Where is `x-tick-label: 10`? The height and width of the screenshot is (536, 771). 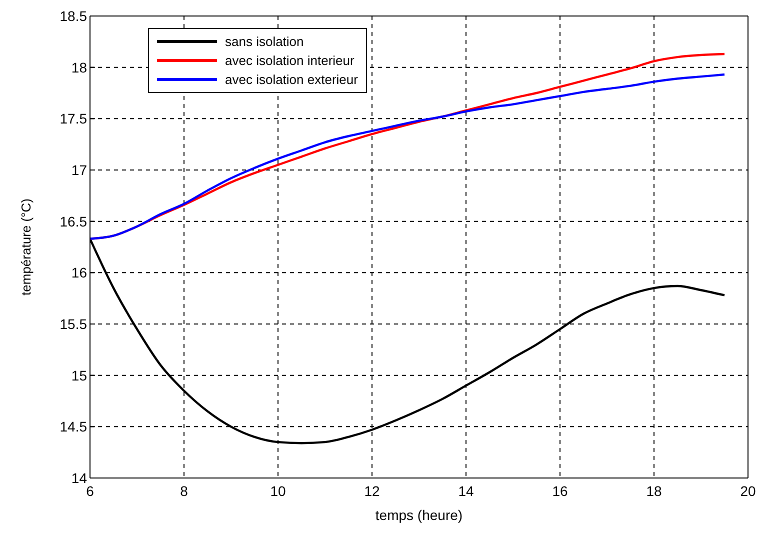 x-tick-label: 10 is located at coordinates (278, 490).